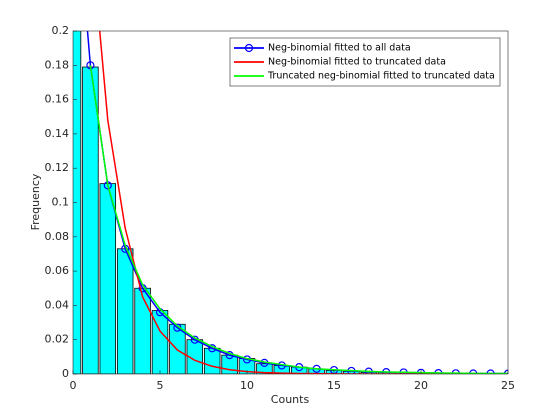 The image size is (560, 420). What do you see at coordinates (57, 133) in the screenshot?
I see `y-tick-label: 0.14` at bounding box center [57, 133].